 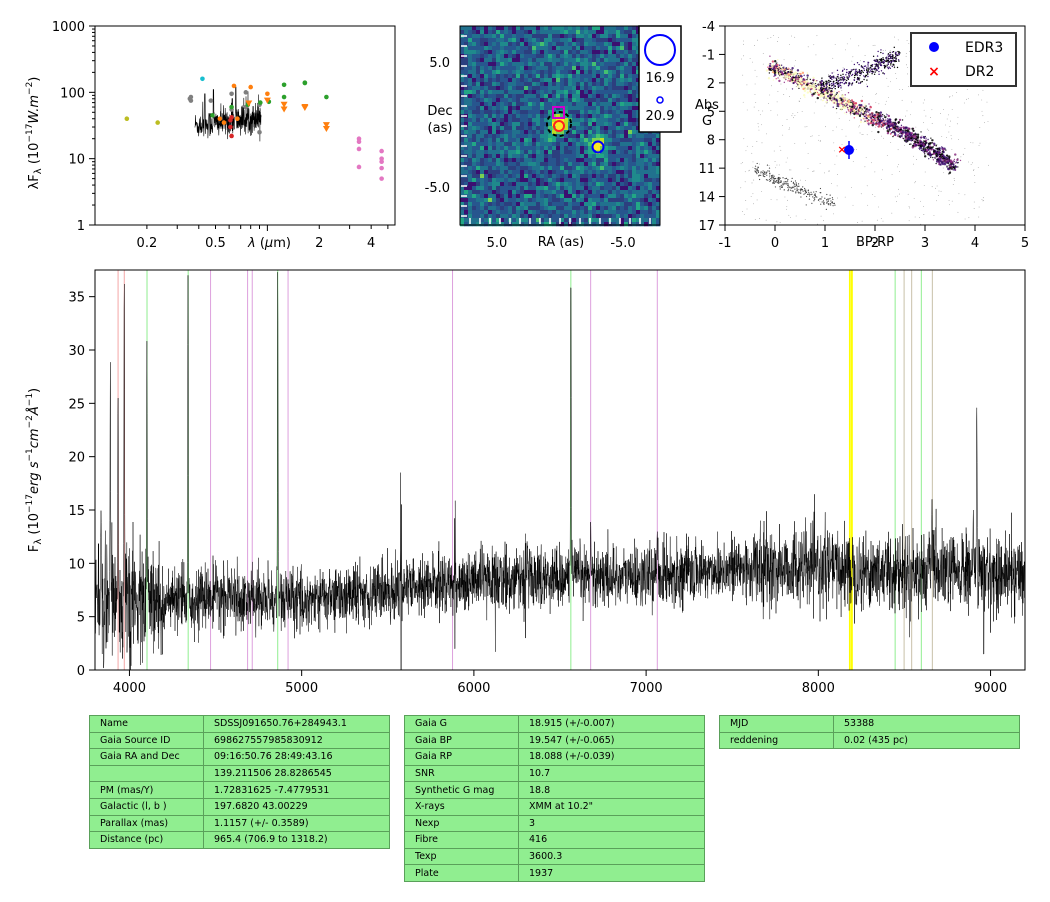 I want to click on sed-xtick-label: 0.2, so click(x=147, y=243).